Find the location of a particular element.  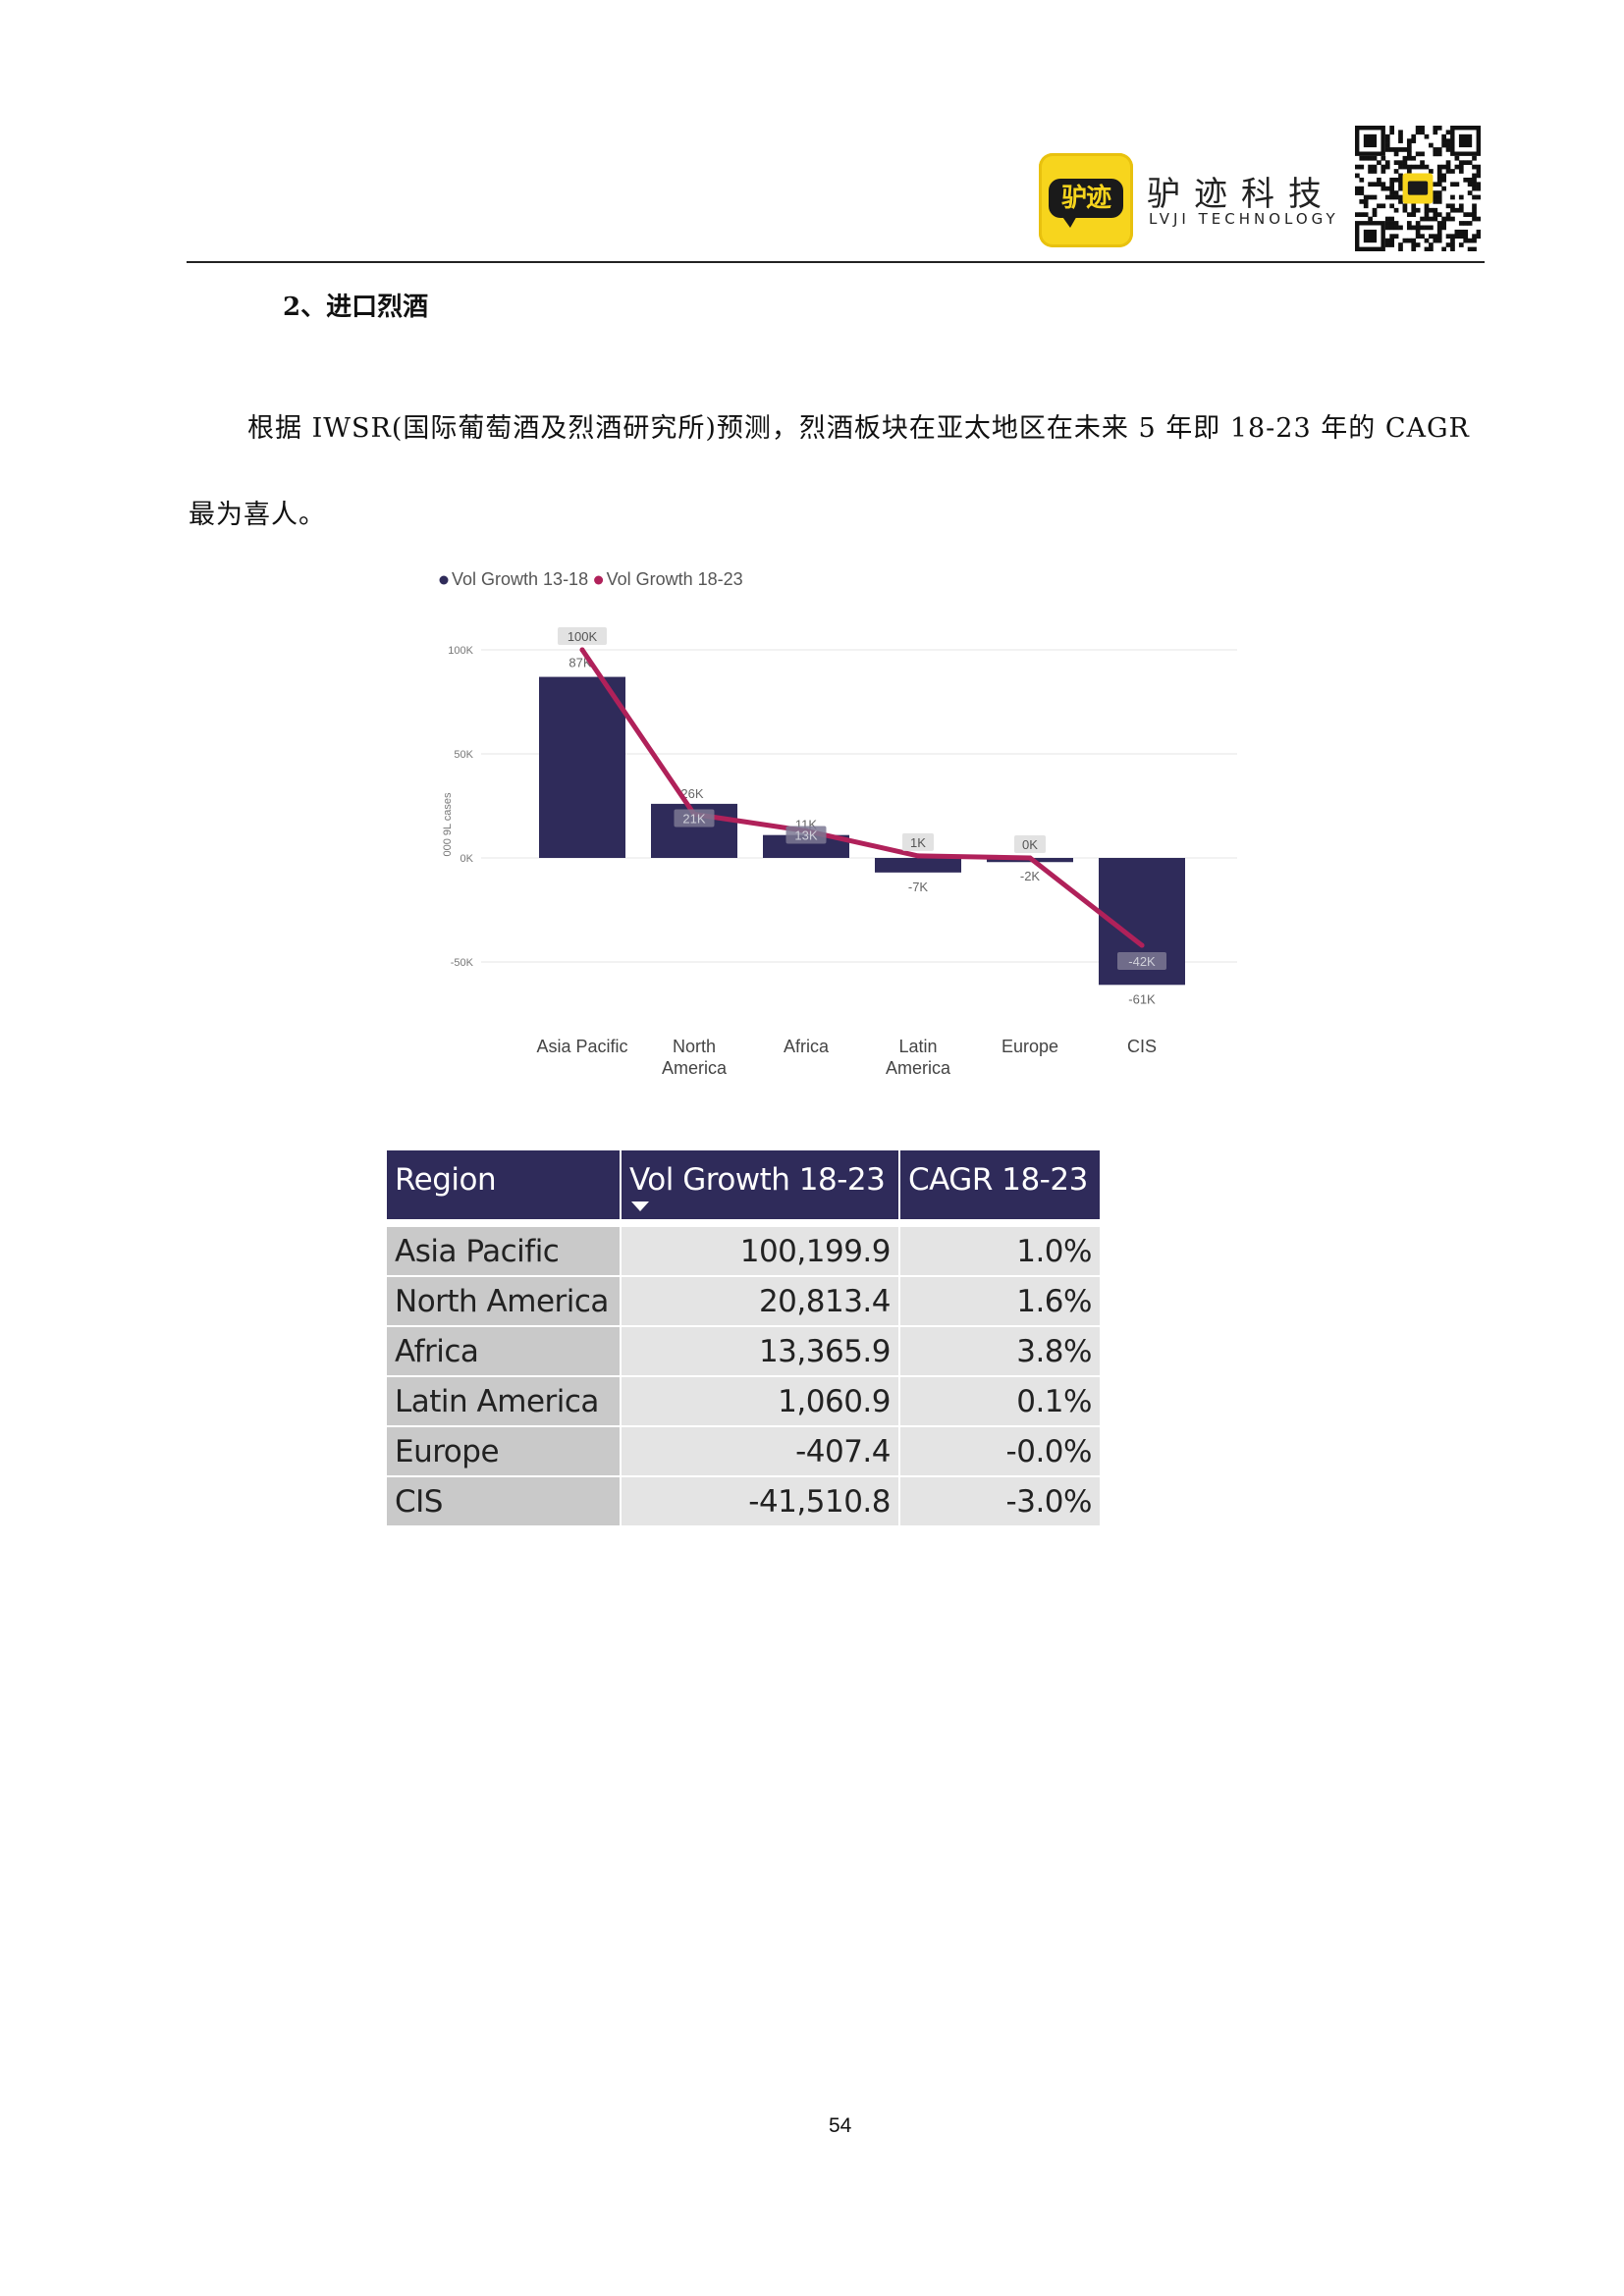

line-data-label: 21K is located at coordinates (693, 818).